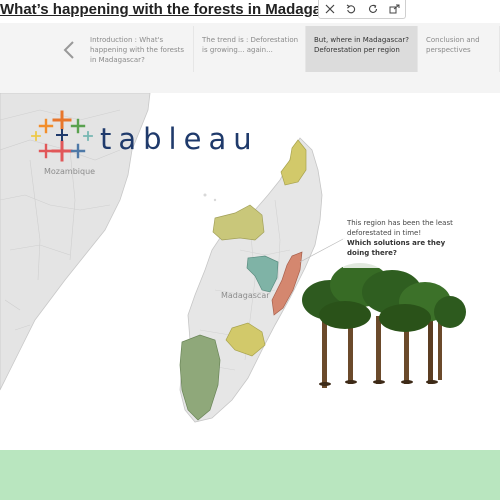 This screenshot has height=500, width=500. Describe the element at coordinates (179, 139) in the screenshot. I see `tableau-wordmark: tableau` at that location.